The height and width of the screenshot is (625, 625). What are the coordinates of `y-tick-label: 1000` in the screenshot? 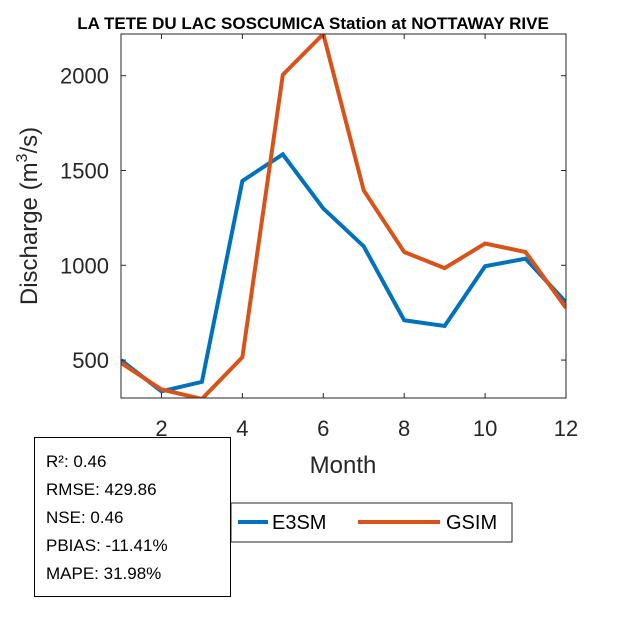 It's located at (84, 265).